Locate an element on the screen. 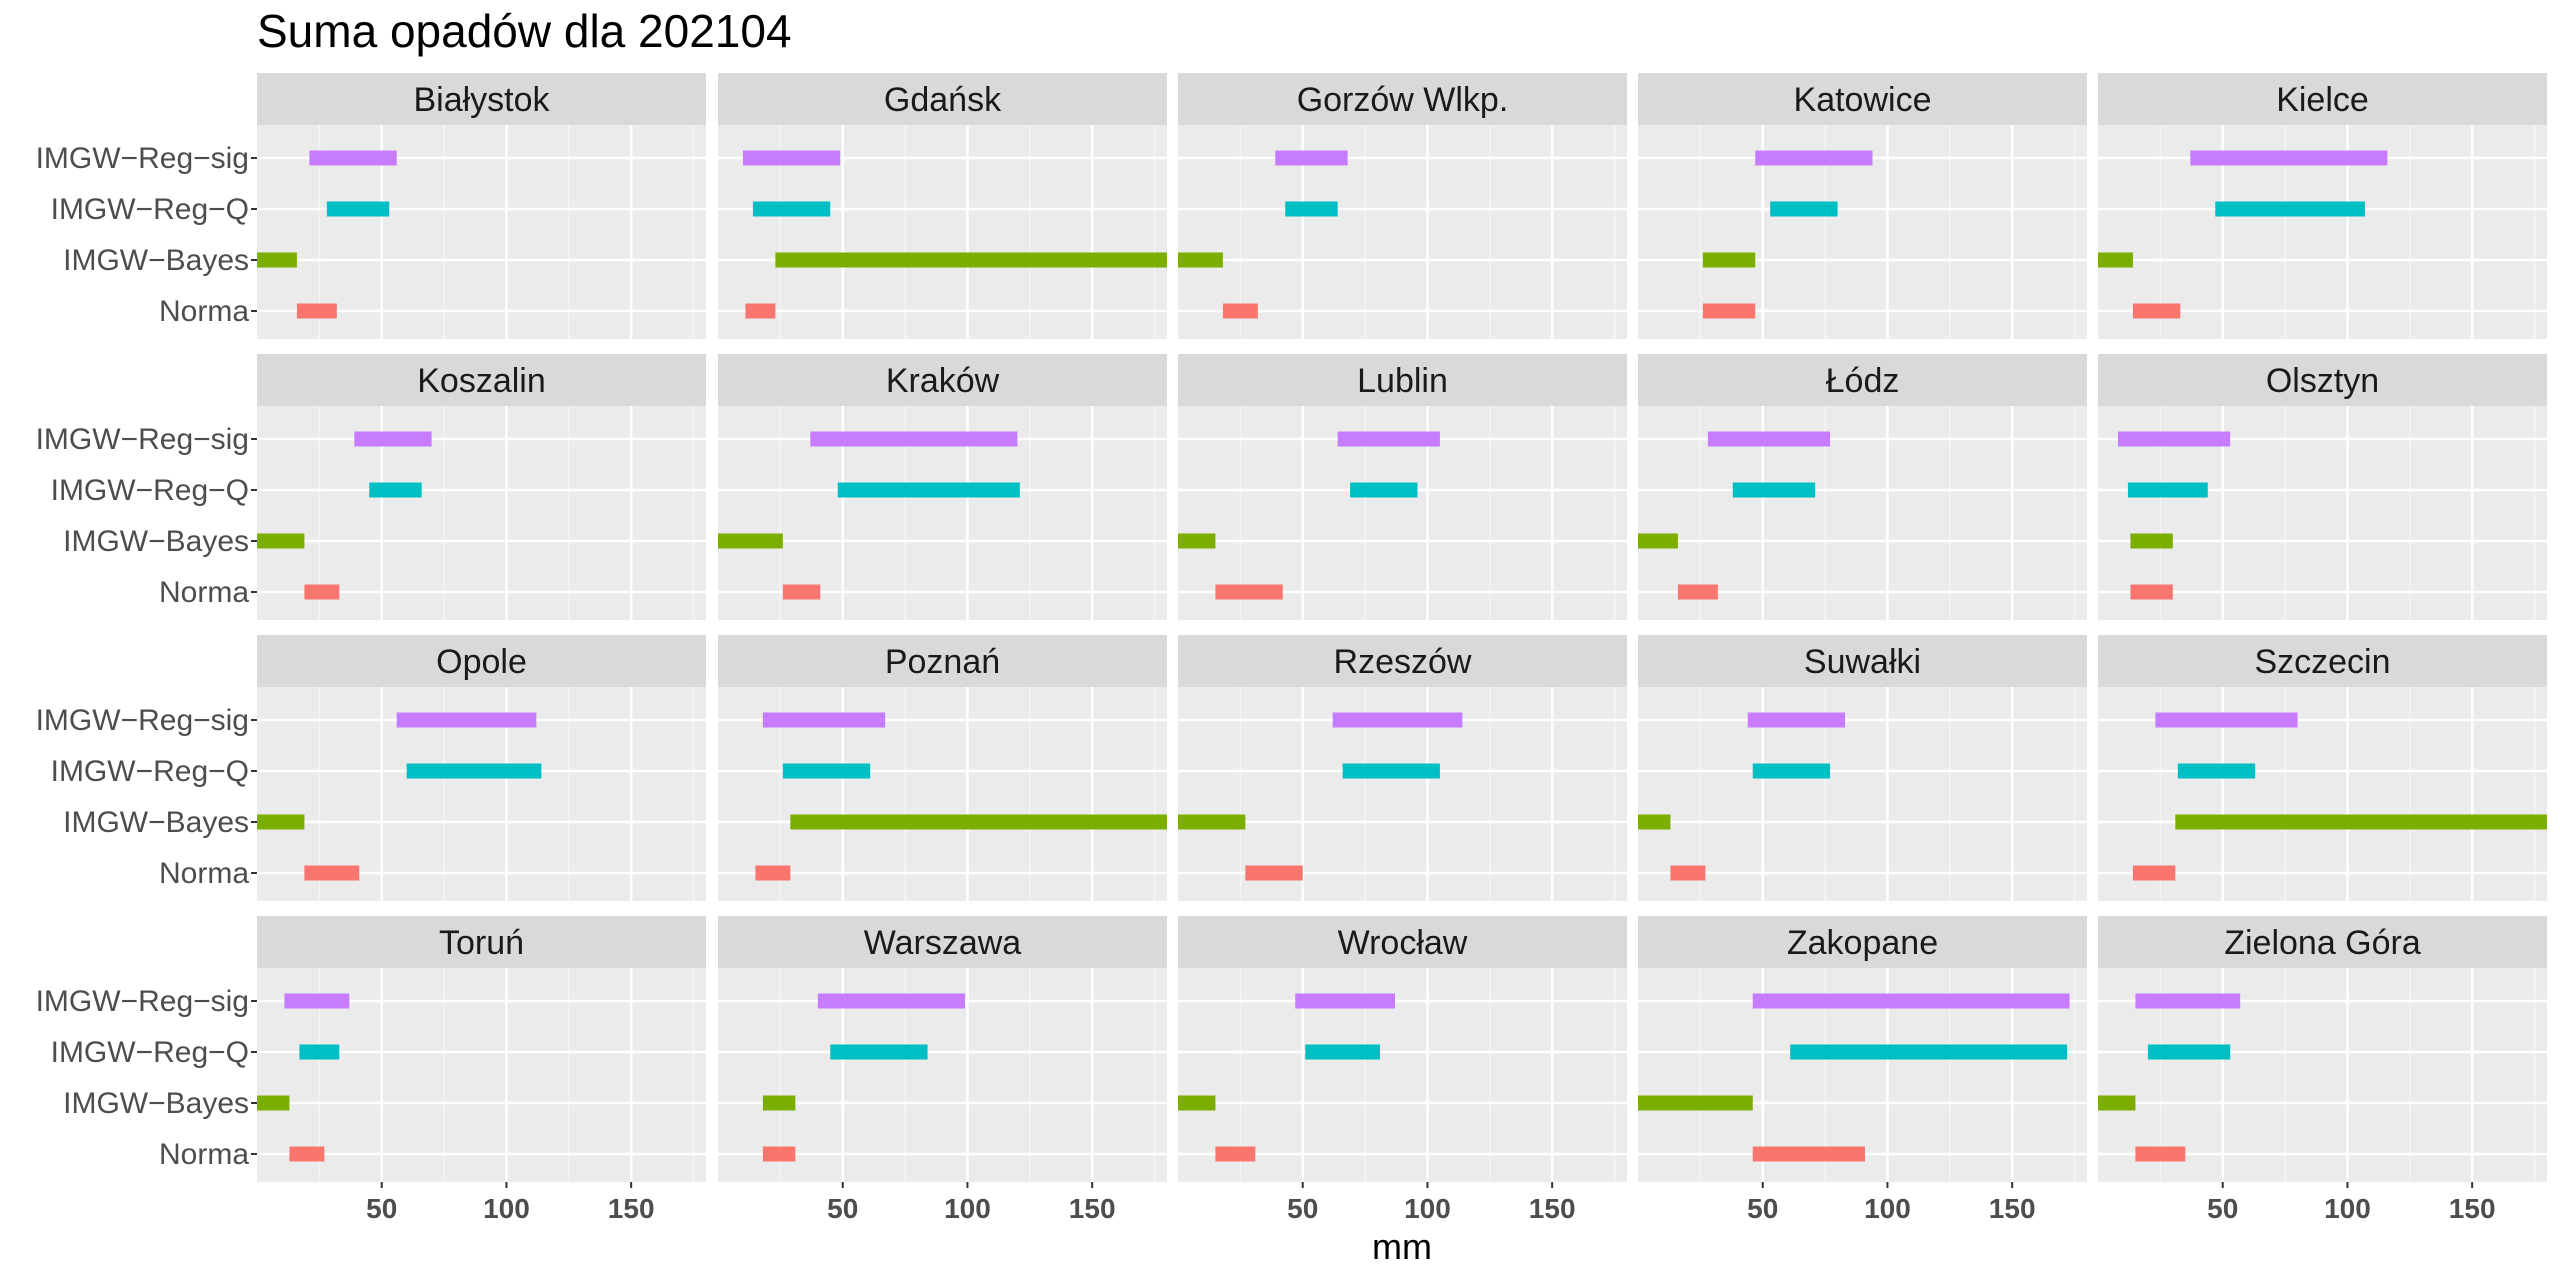 This screenshot has height=1281, width=2560. facet-panel: Kielce is located at coordinates (2322, 206).